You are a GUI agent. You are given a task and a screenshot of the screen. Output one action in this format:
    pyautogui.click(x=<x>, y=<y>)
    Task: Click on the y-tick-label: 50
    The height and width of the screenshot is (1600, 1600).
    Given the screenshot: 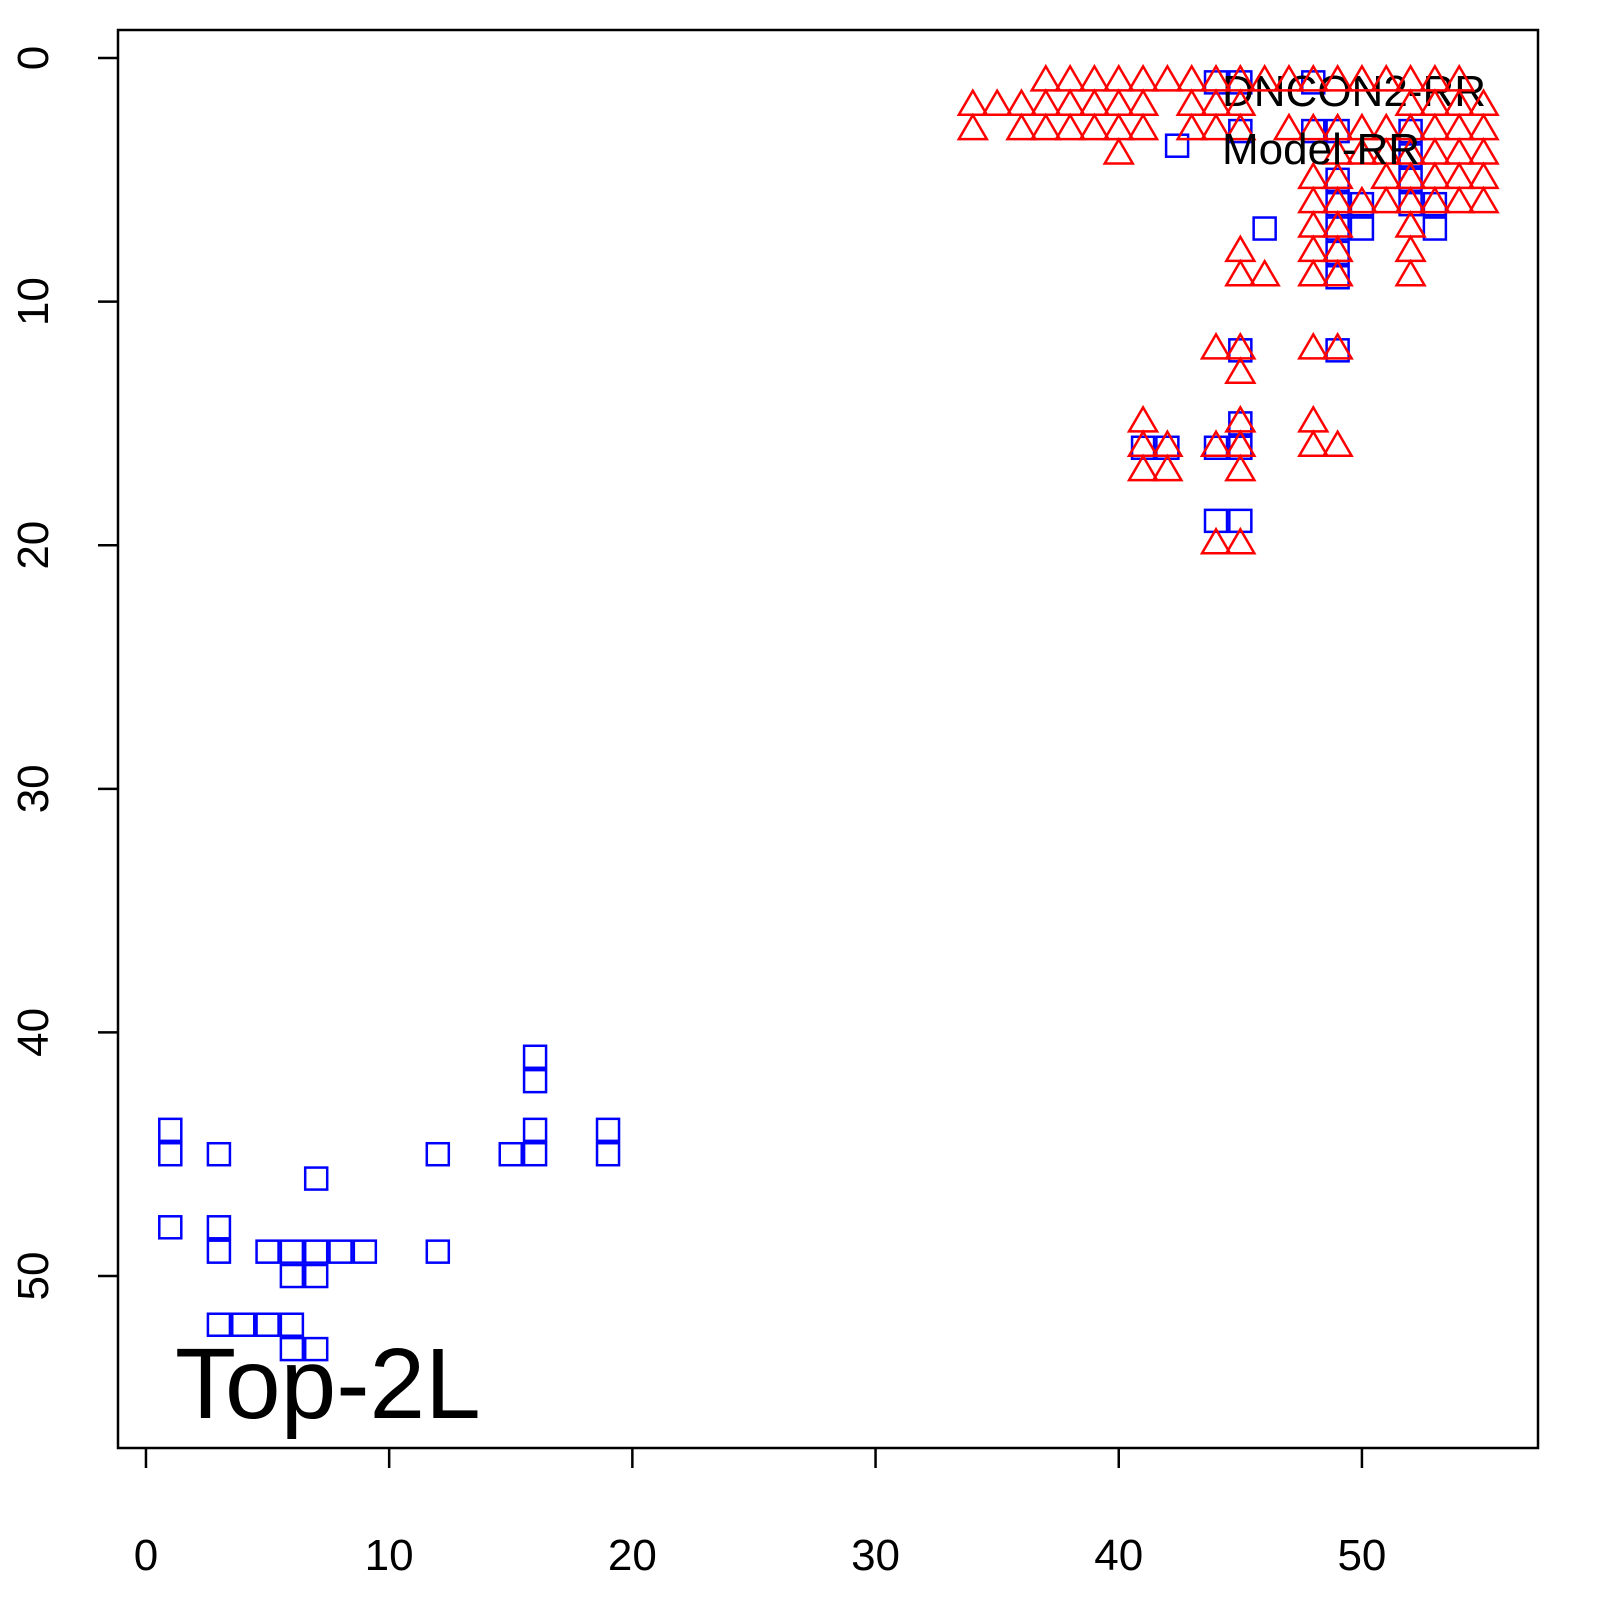 What is the action you would take?
    pyautogui.click(x=33, y=1276)
    